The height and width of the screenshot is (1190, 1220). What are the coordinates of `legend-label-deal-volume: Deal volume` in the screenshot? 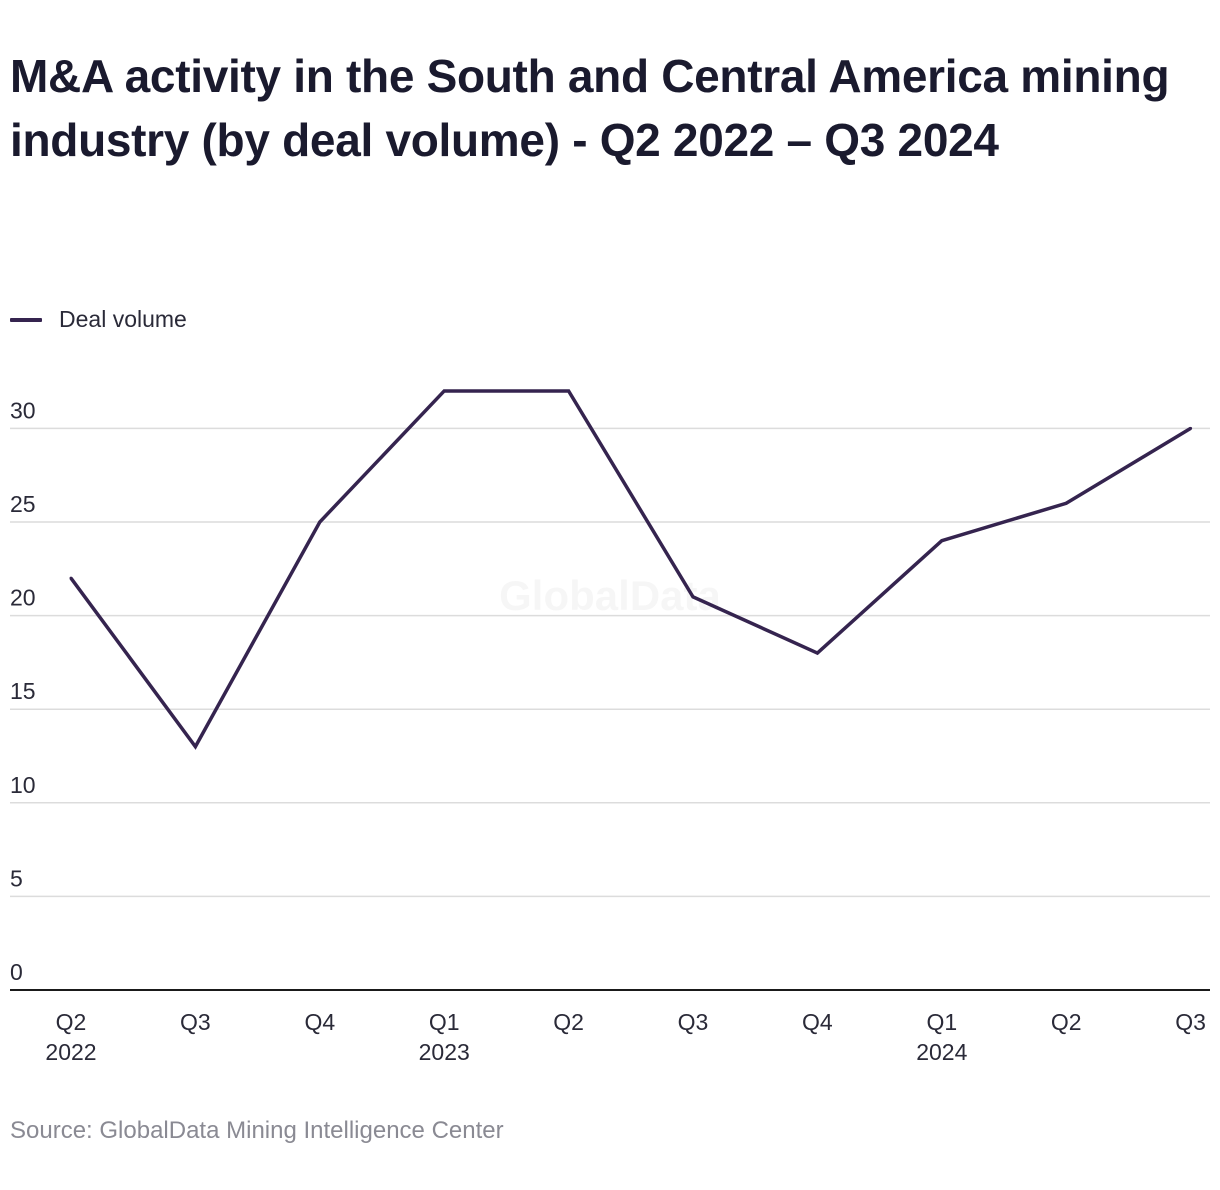 It's located at (123, 319).